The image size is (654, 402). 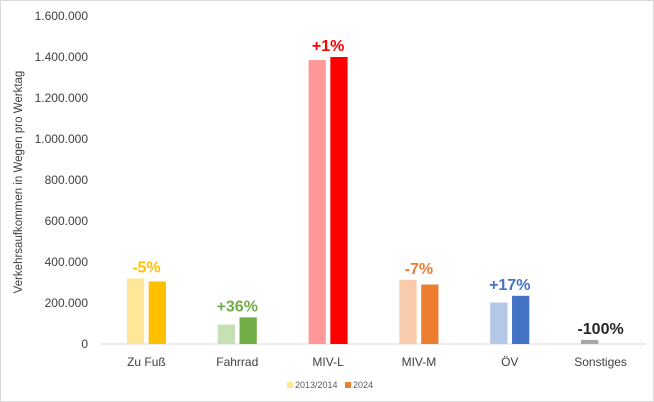 I want to click on category-label: MIV-M, so click(x=419, y=362).